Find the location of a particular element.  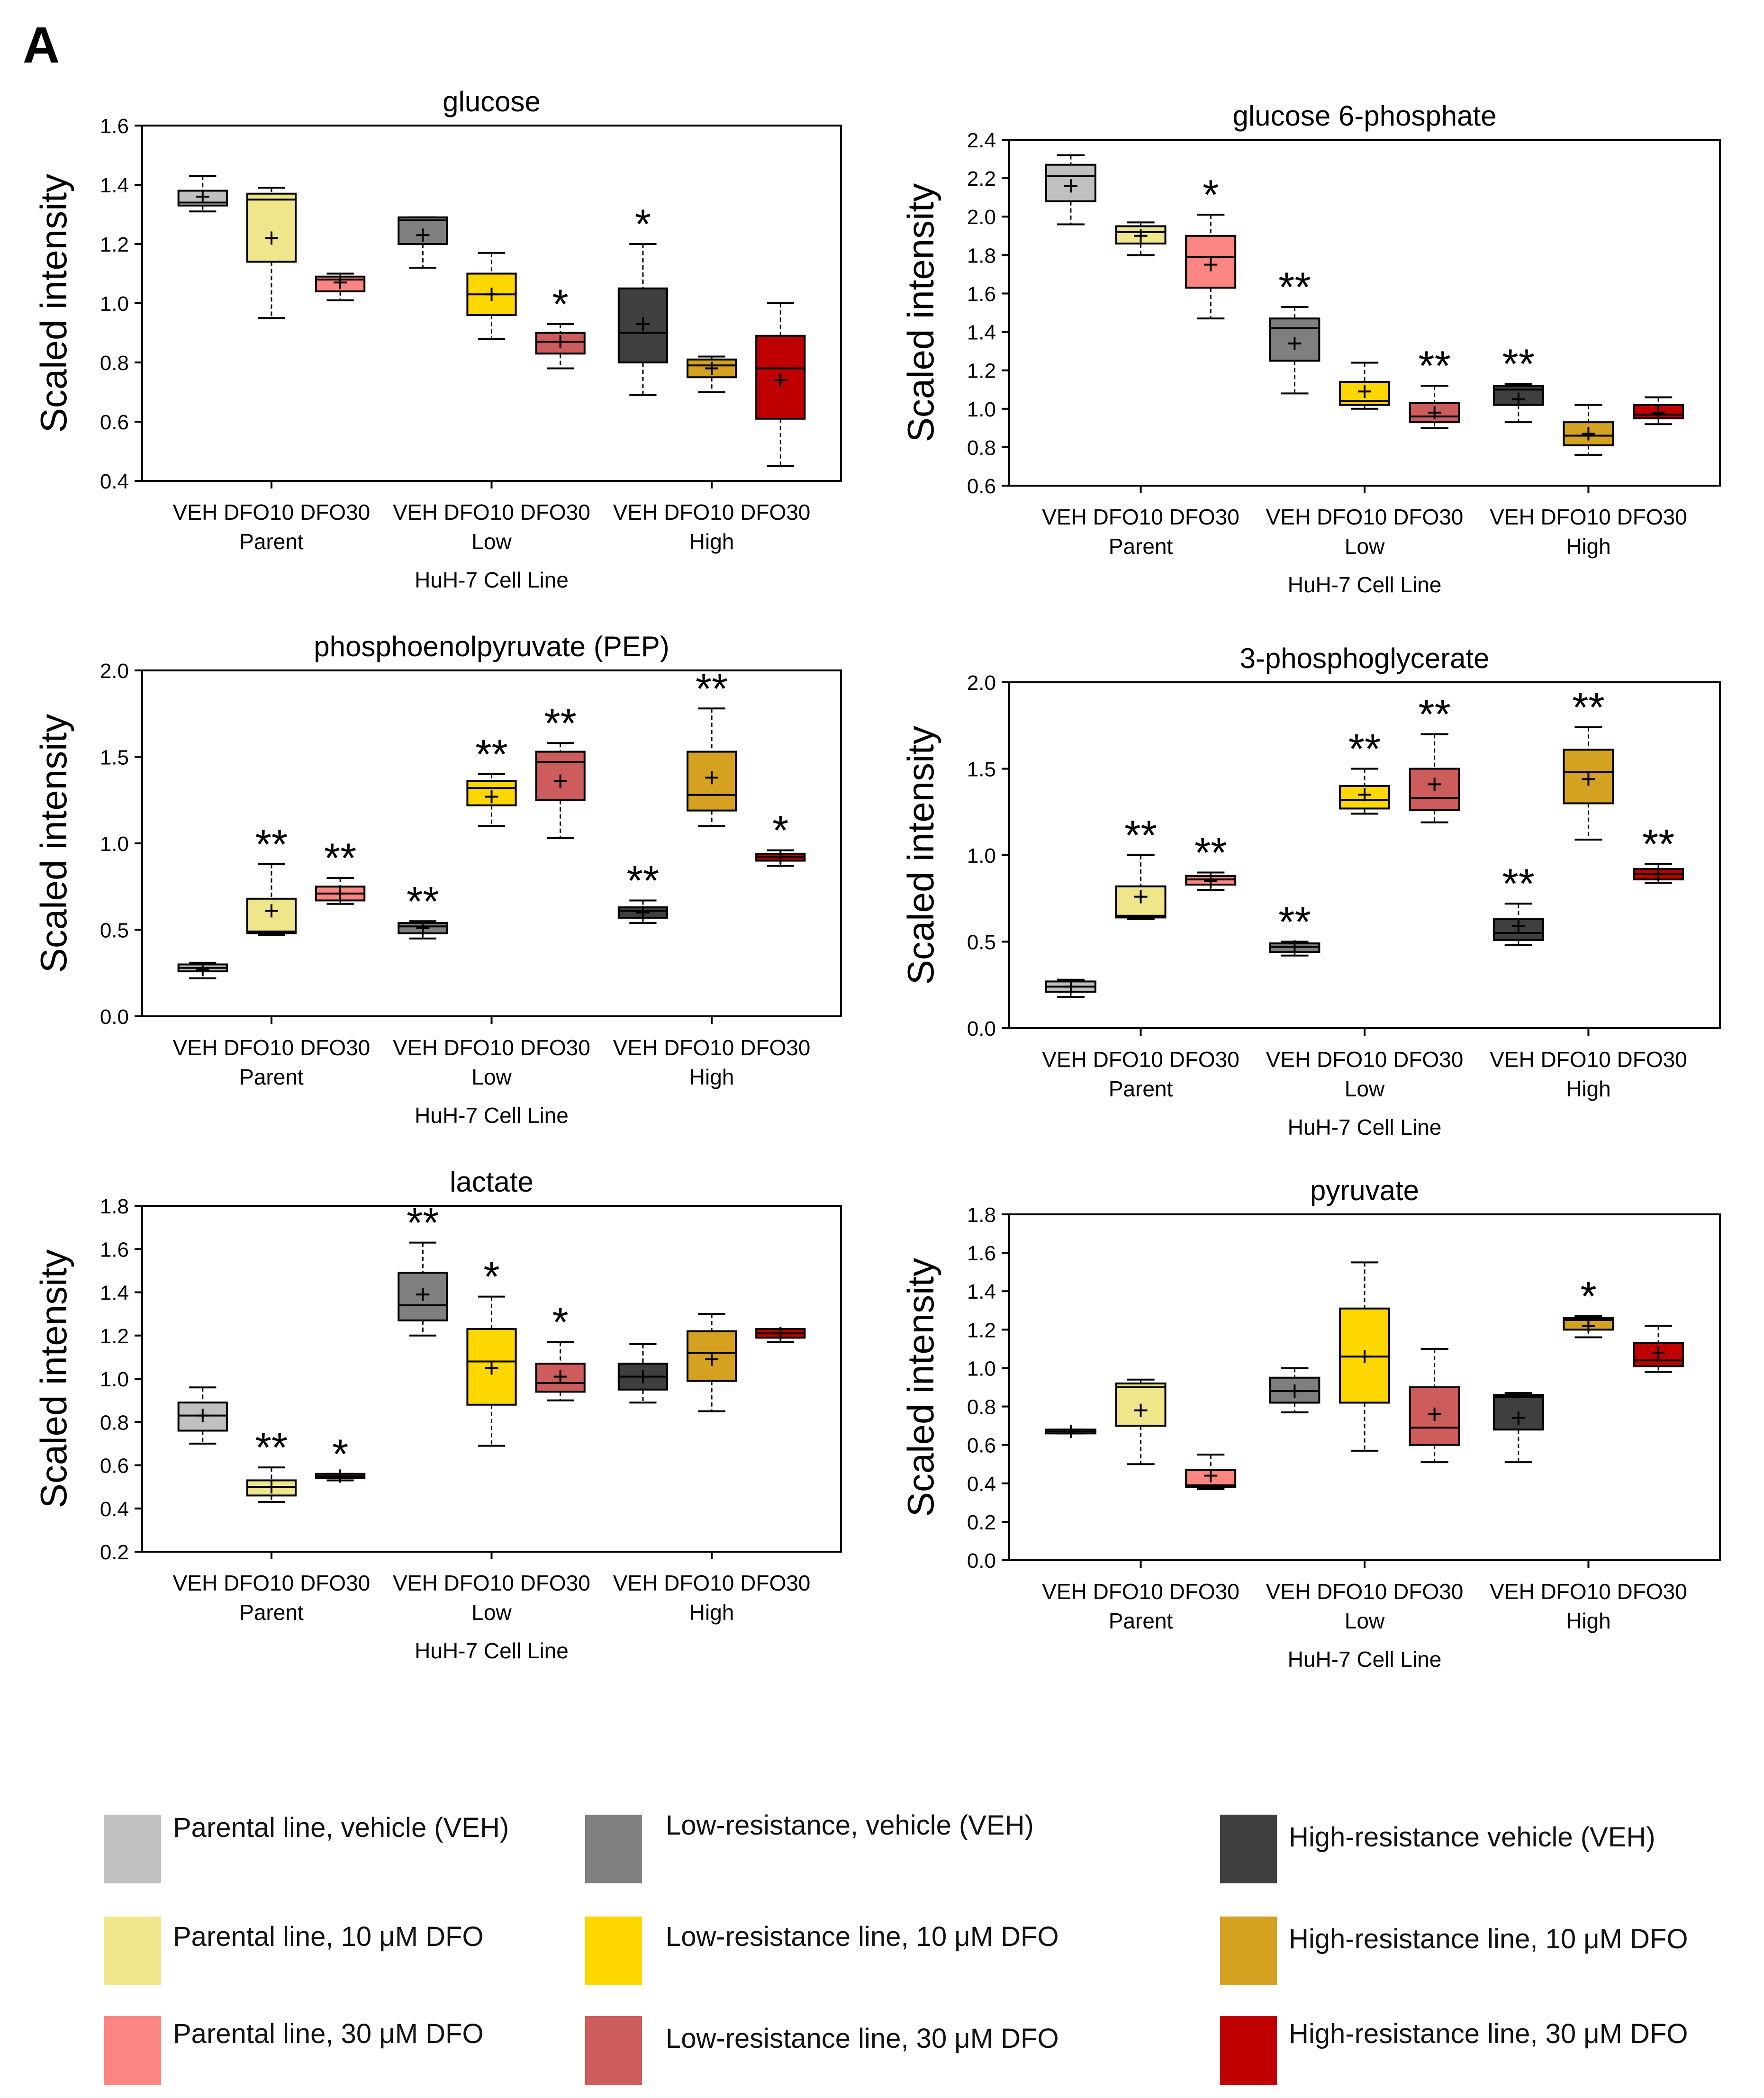

legend-label: Low-resistance line, 10 μM DFO is located at coordinates (863, 1936).